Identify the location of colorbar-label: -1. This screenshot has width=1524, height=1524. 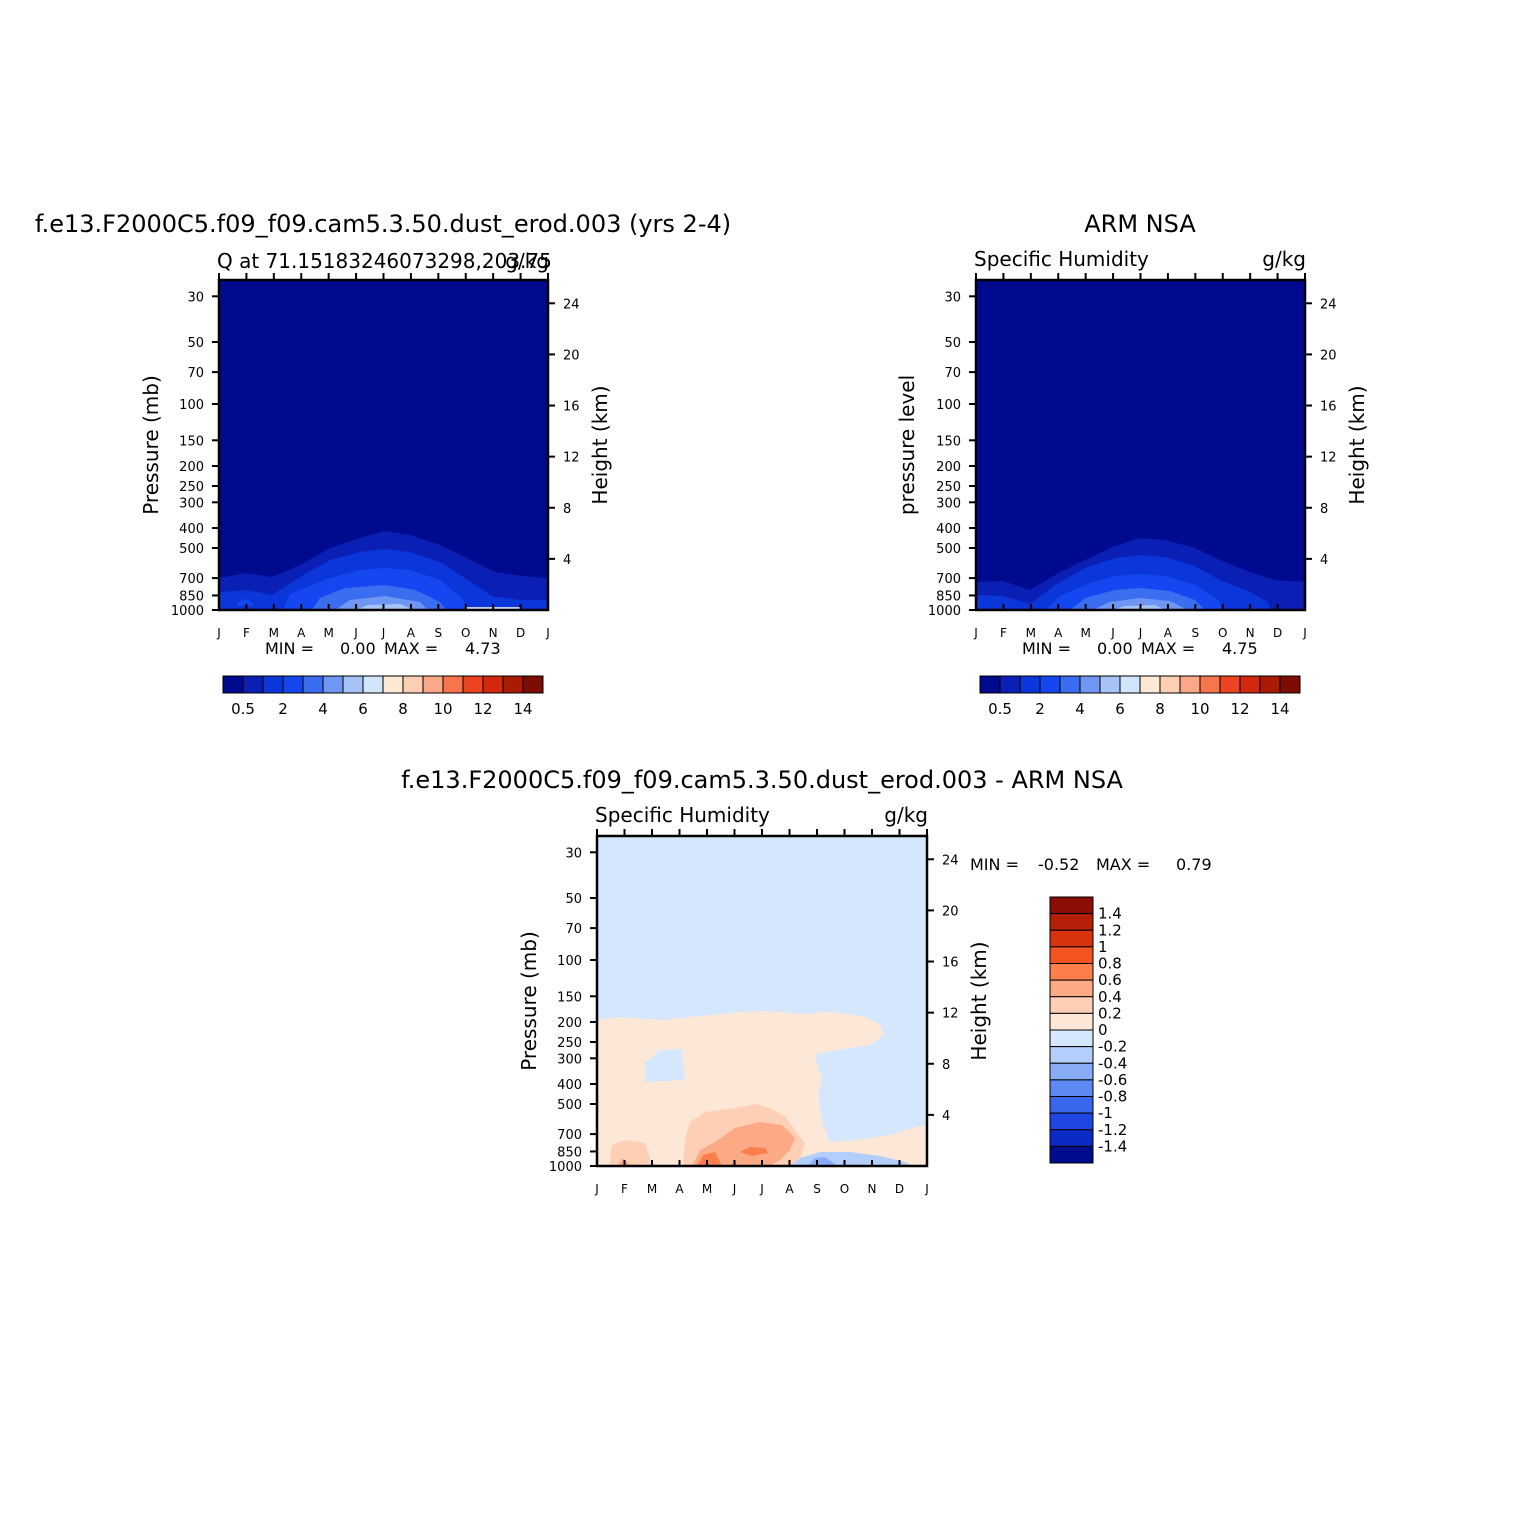
(1105, 1113).